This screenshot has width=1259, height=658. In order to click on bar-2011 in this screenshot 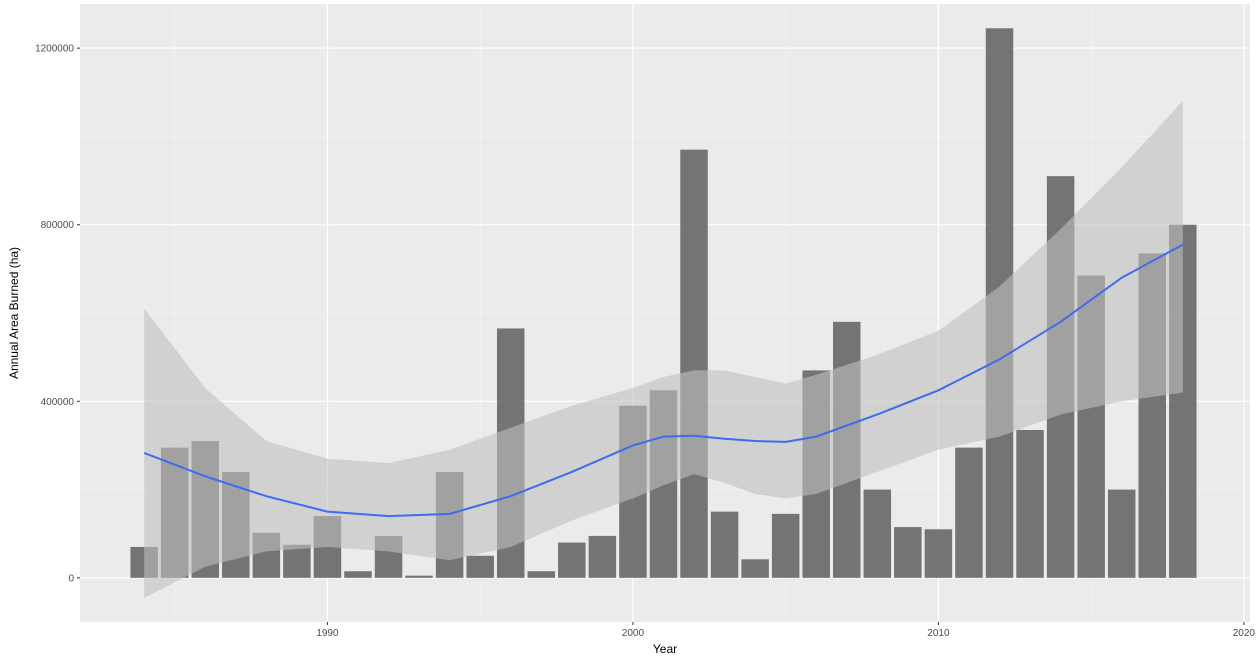, I will do `click(969, 512)`.